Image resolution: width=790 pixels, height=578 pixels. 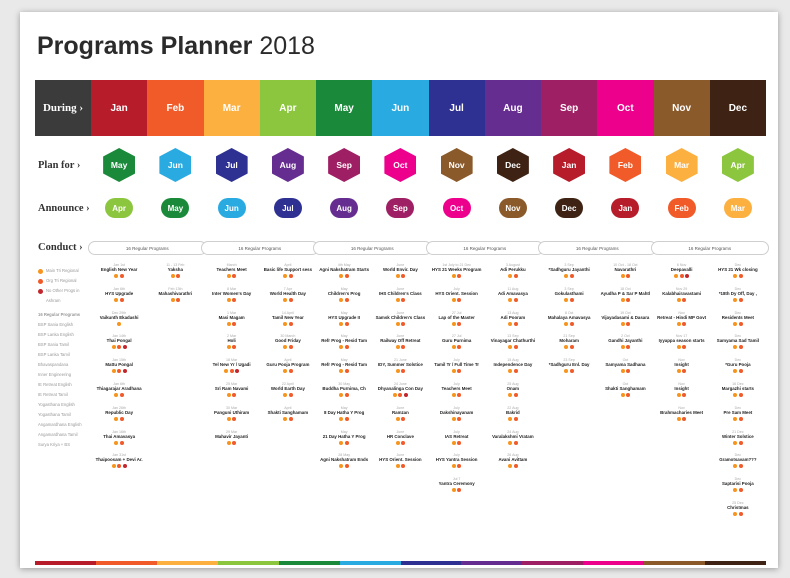 I want to click on event-date: Dec, so click(x=738, y=479).